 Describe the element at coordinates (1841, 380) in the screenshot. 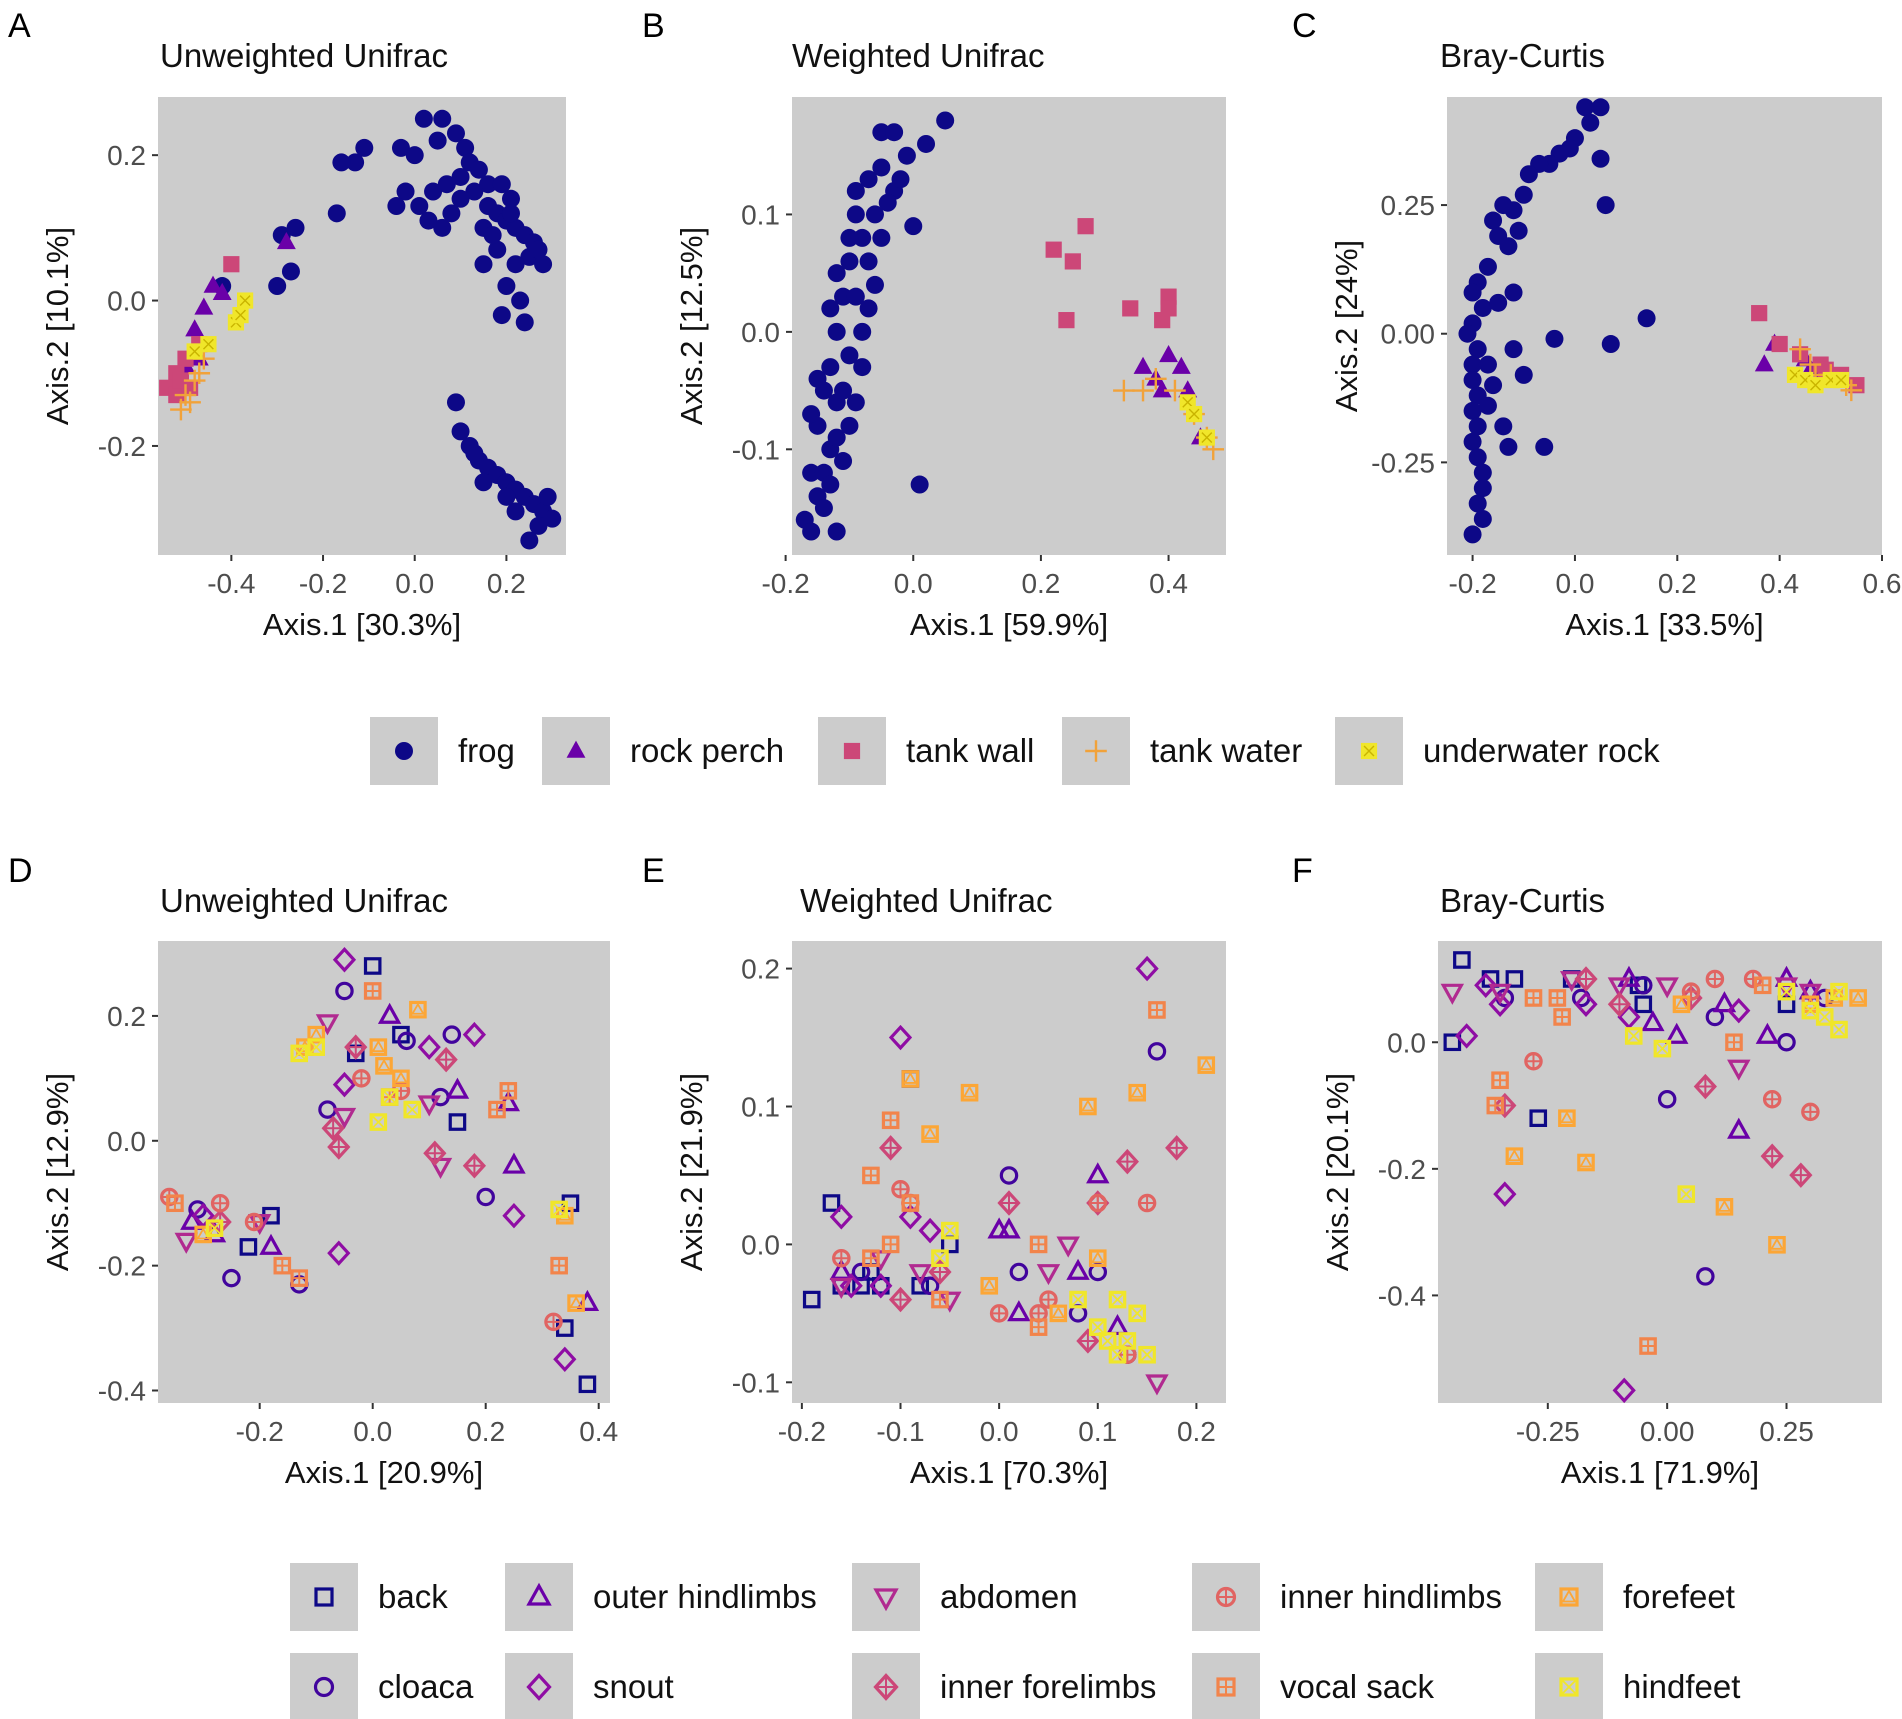

I see `point-underwater-rock` at that location.